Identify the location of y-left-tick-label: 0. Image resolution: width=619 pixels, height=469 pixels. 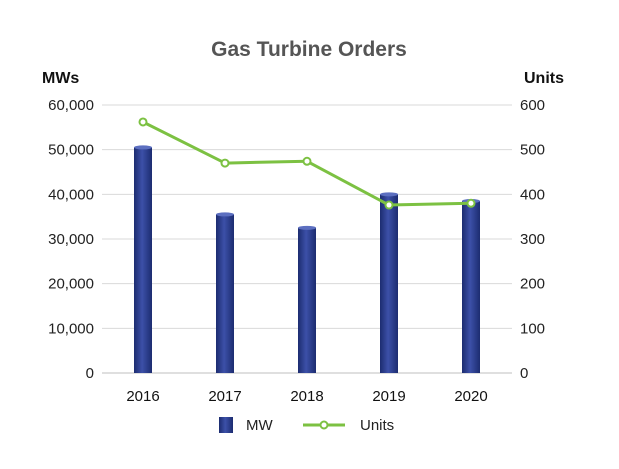
(90, 373).